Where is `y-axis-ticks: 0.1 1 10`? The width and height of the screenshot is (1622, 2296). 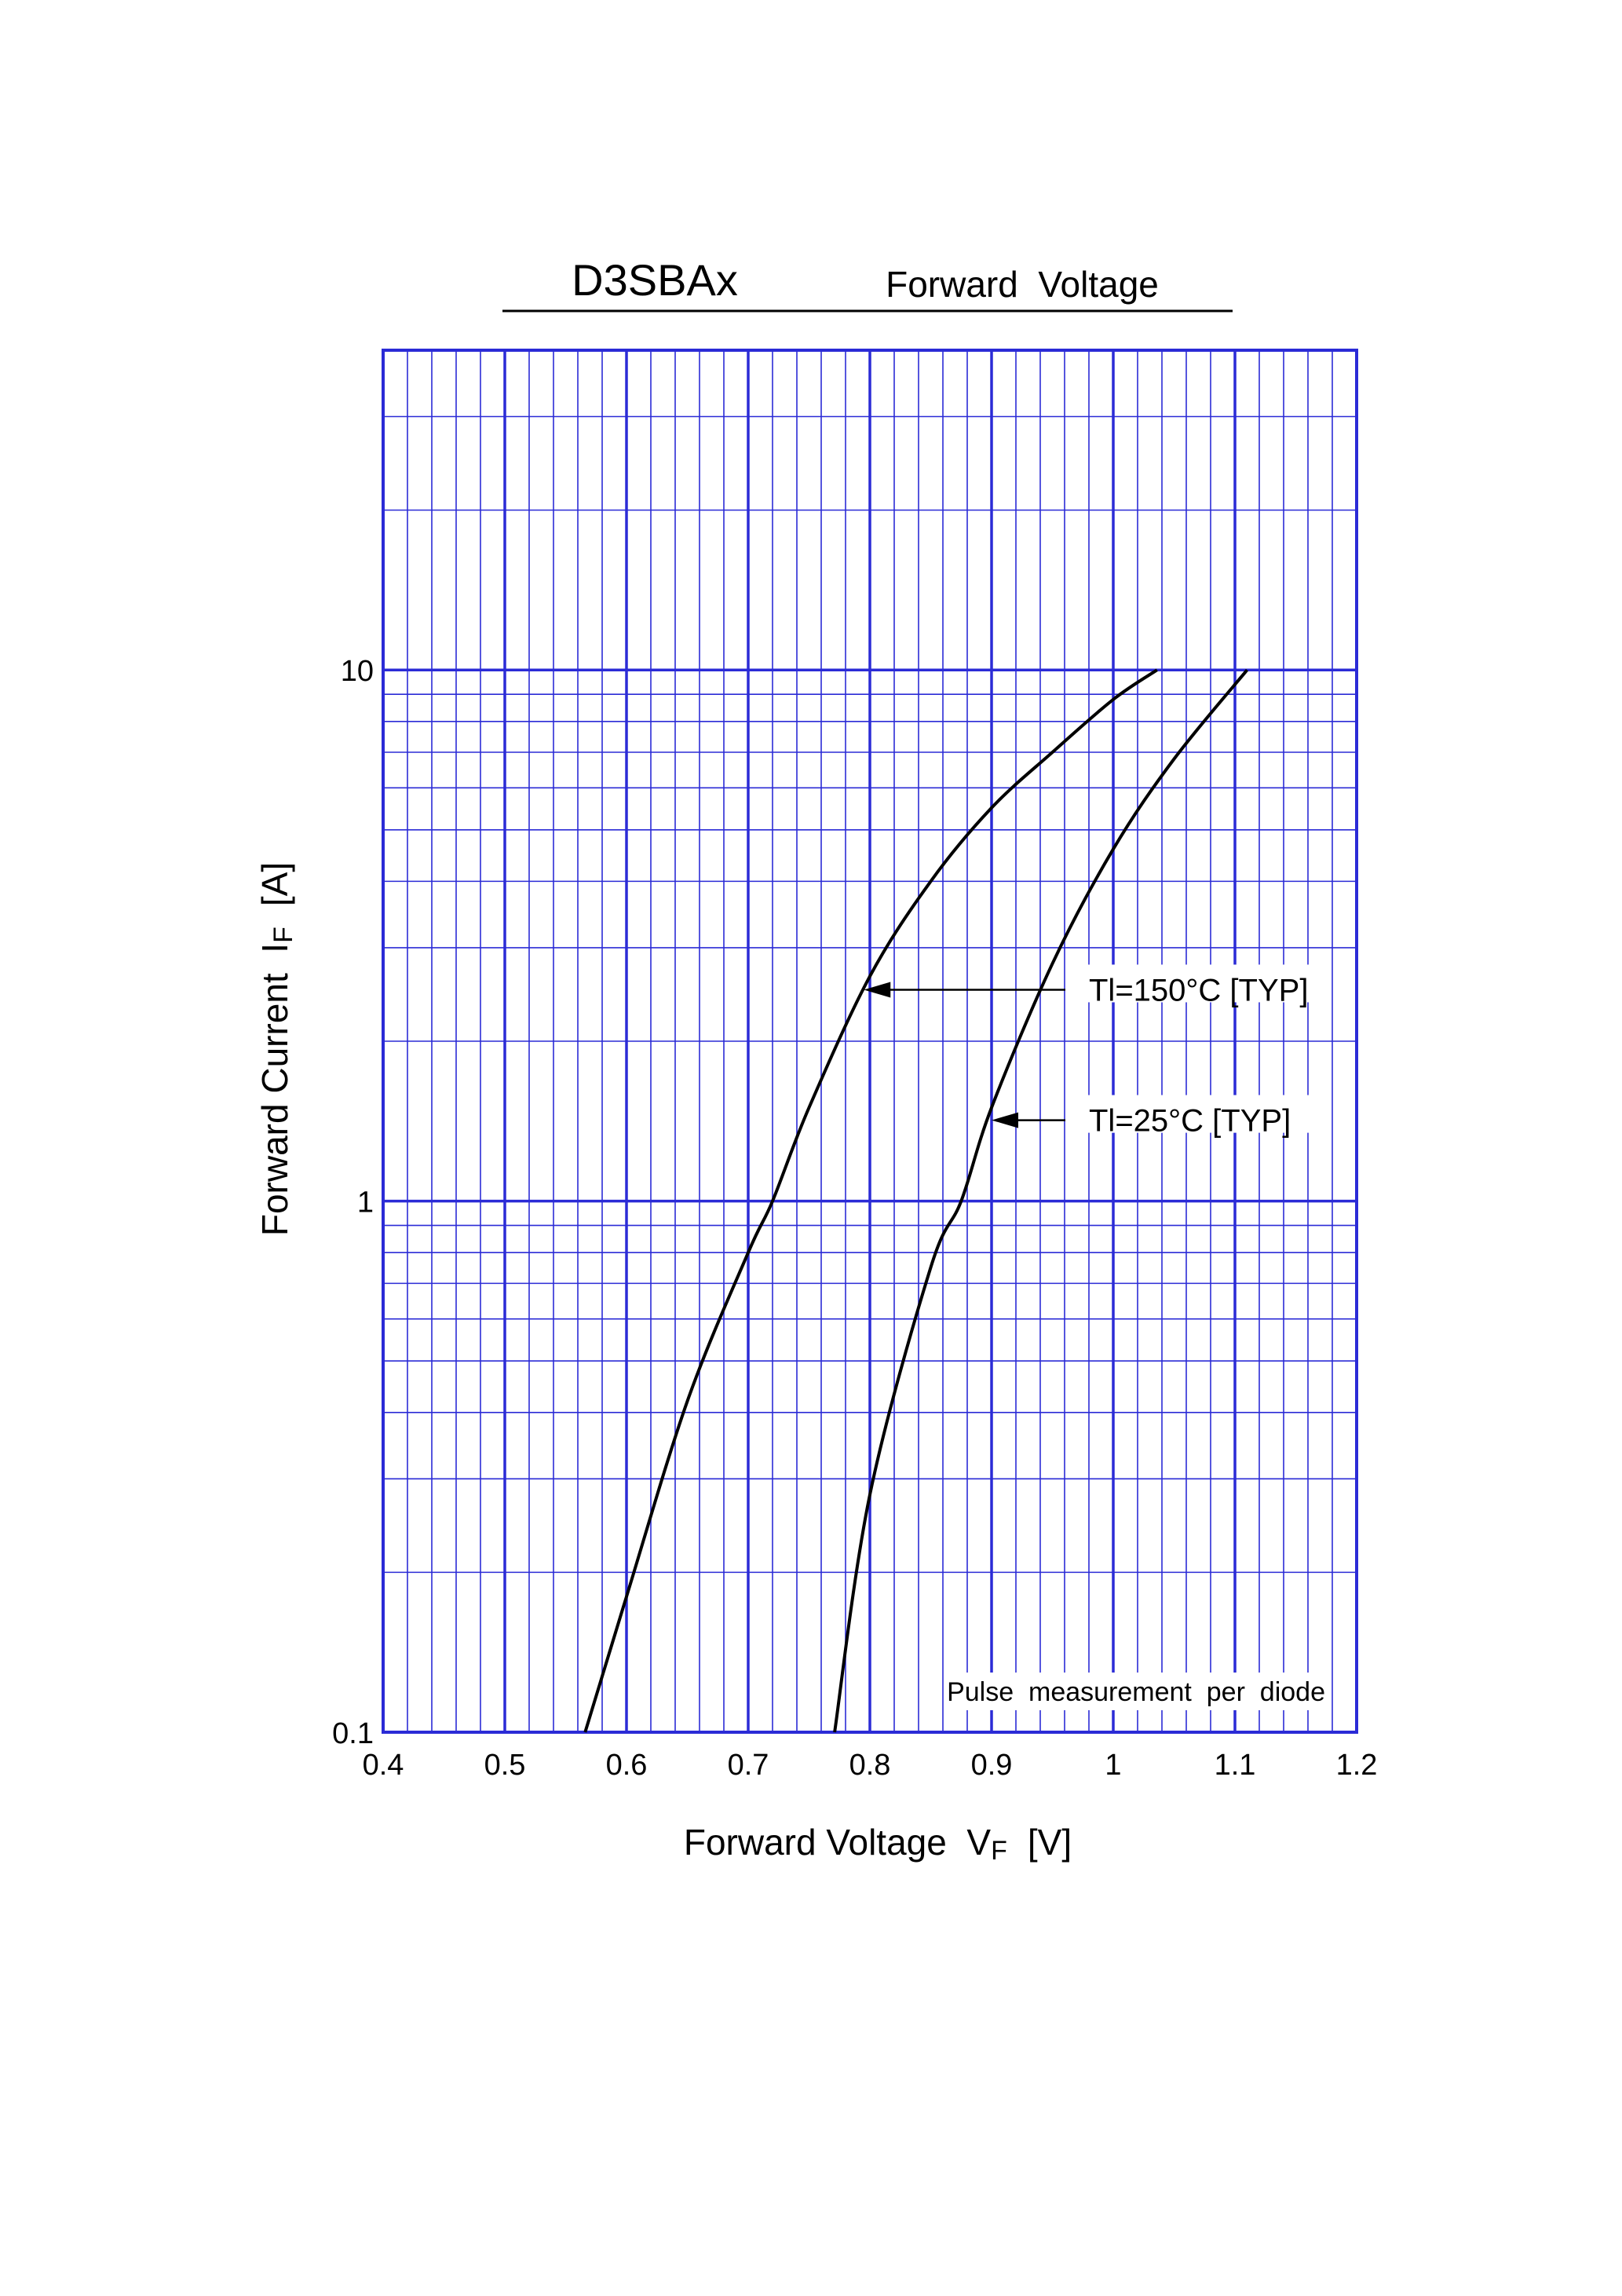
y-axis-ticks: 0.1 1 10 is located at coordinates (353, 1202).